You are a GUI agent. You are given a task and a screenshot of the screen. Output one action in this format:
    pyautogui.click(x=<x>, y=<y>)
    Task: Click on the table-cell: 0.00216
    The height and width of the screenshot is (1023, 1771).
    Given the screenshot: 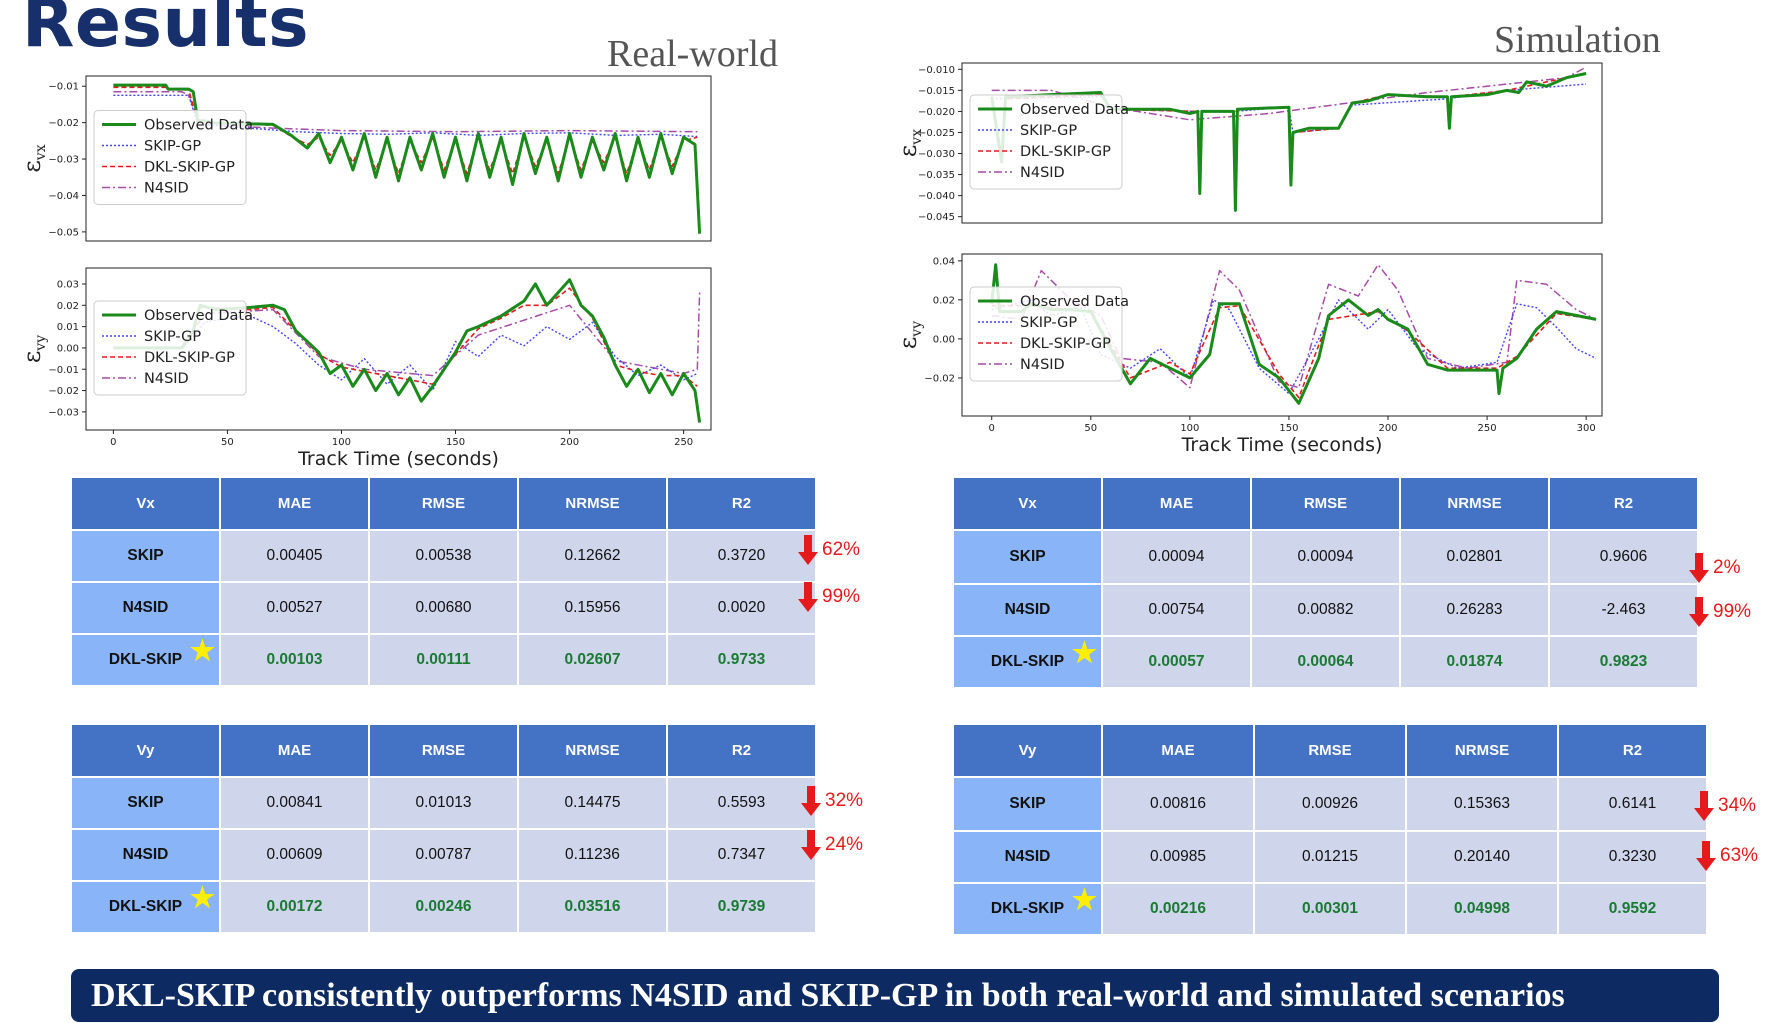 What is the action you would take?
    pyautogui.click(x=1178, y=909)
    